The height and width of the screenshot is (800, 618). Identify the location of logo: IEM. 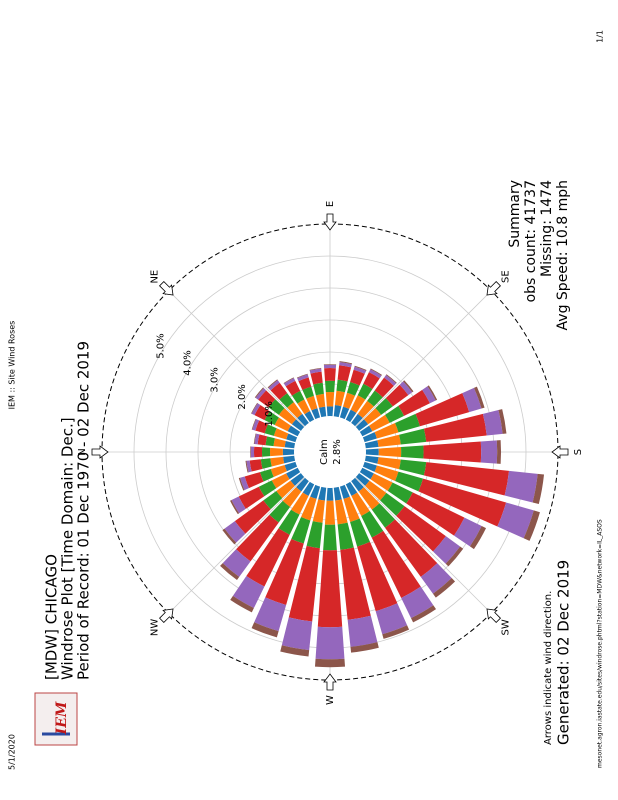
(56, 719).